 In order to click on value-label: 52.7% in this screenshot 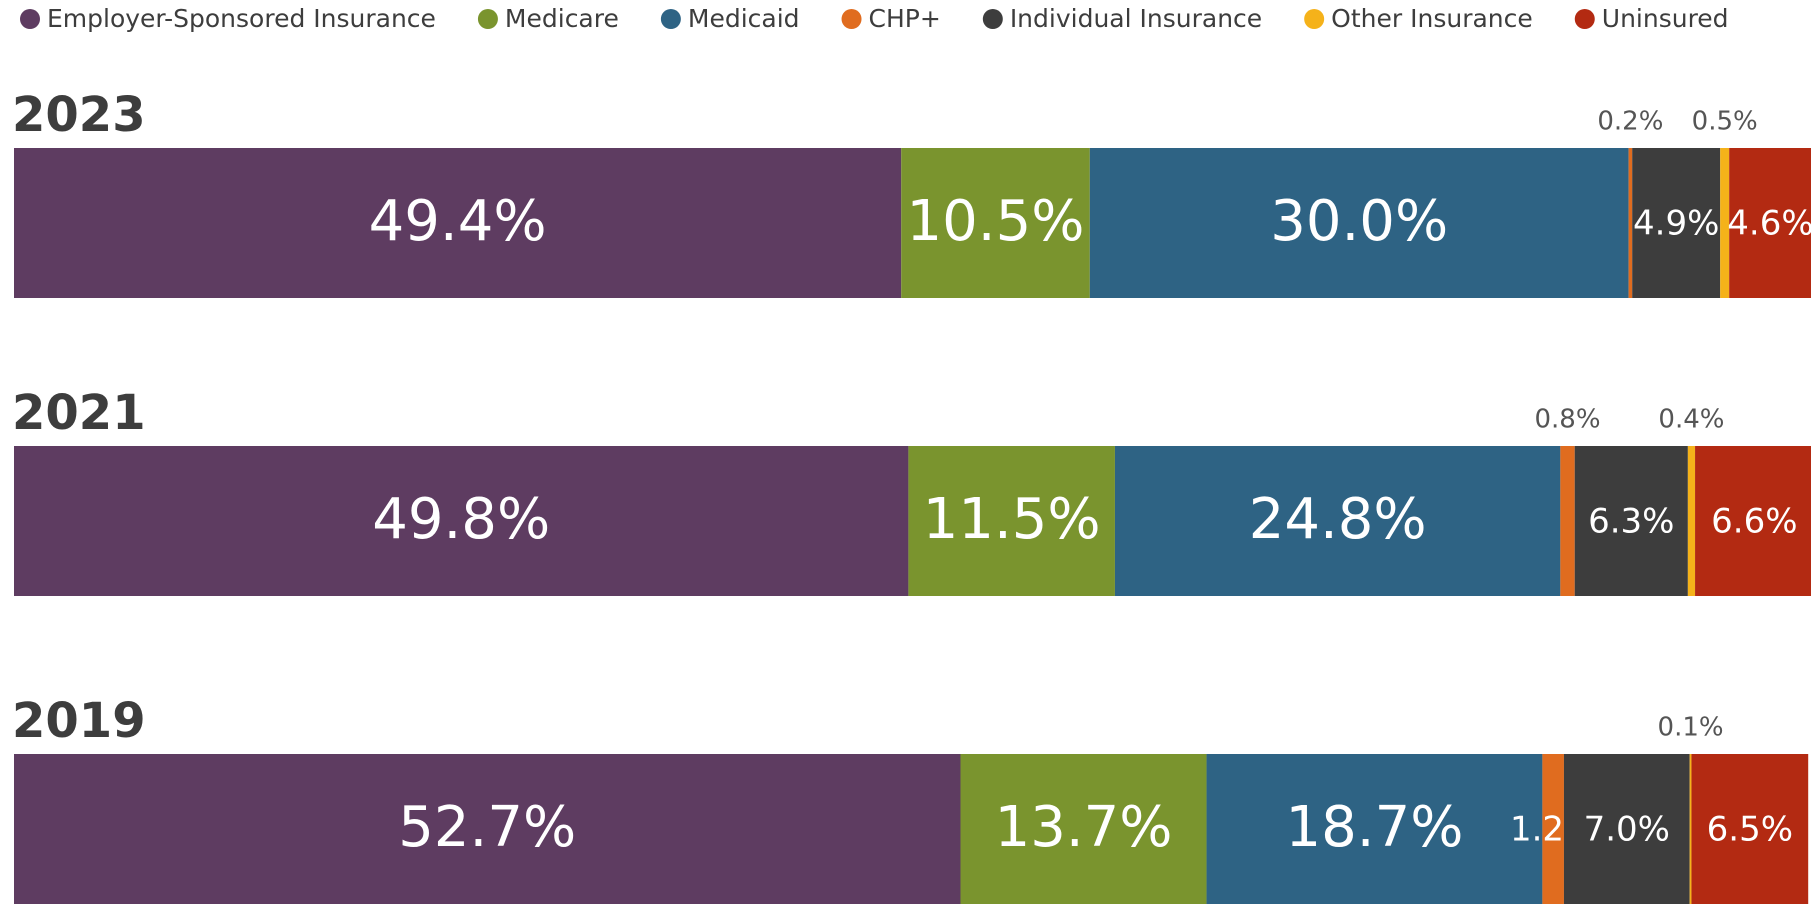, I will do `click(487, 827)`.